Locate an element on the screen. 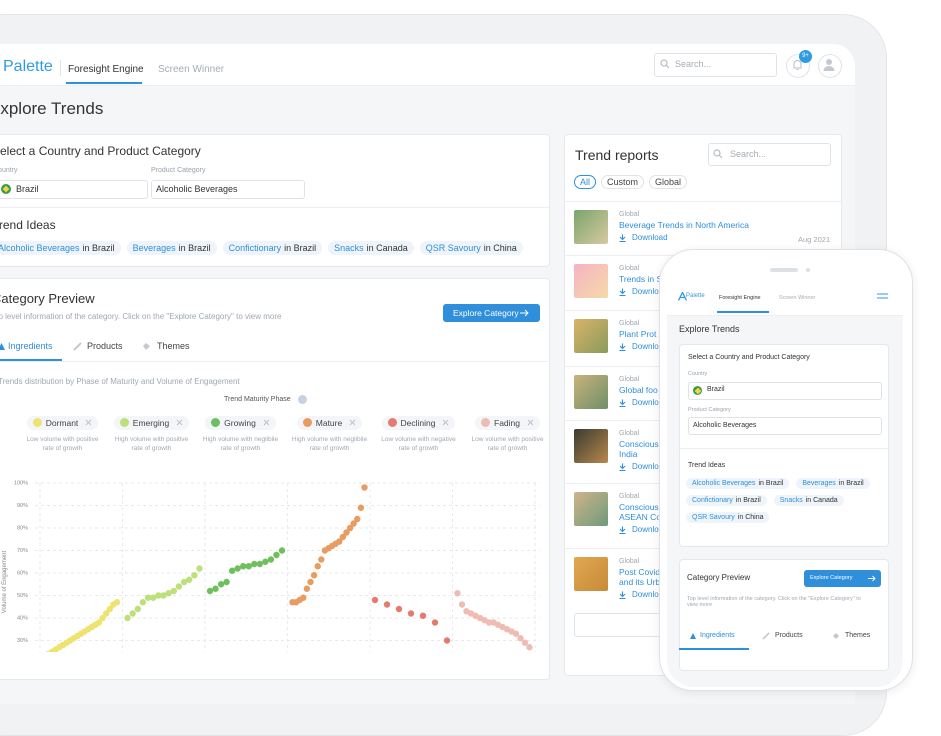 Image resolution: width=941 pixels, height=736 pixels. report-region: Global is located at coordinates (629, 268).